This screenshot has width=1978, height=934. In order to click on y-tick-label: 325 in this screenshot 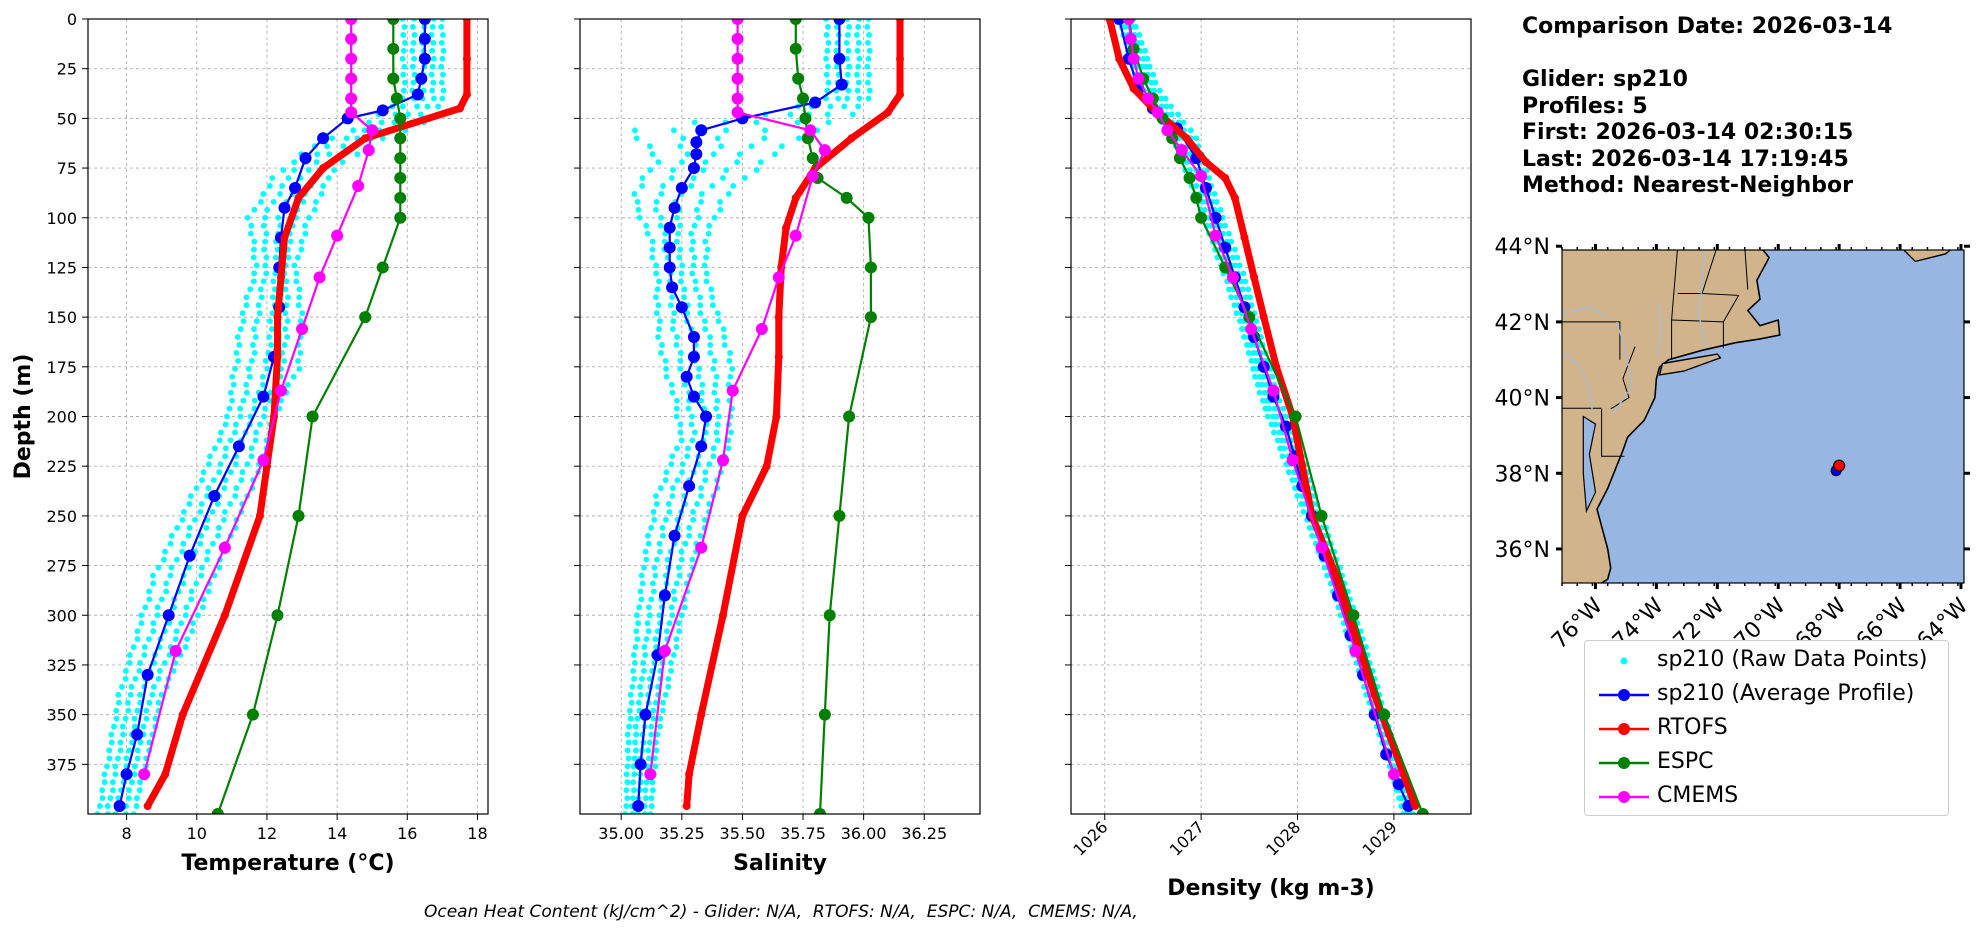, I will do `click(61, 665)`.